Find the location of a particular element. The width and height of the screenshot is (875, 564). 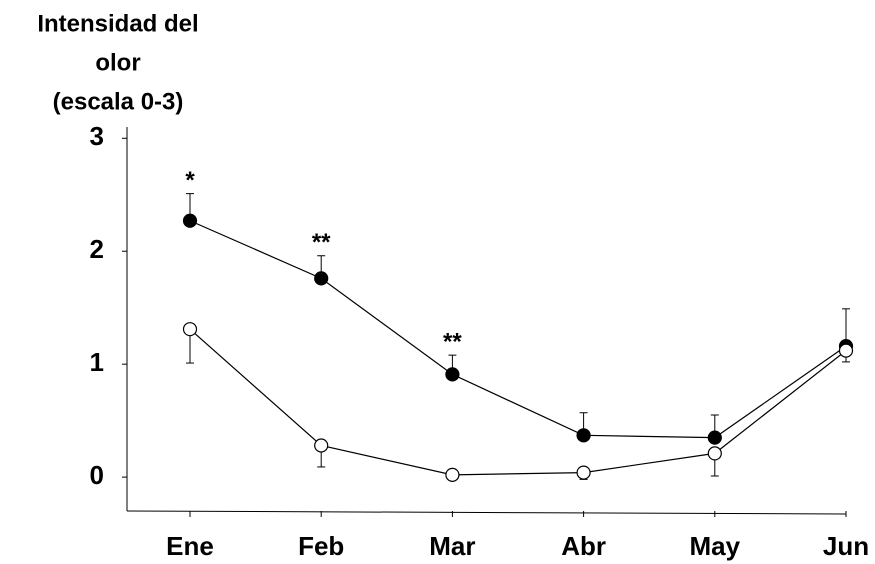

x-tick-label: Mar is located at coordinates (452, 546).